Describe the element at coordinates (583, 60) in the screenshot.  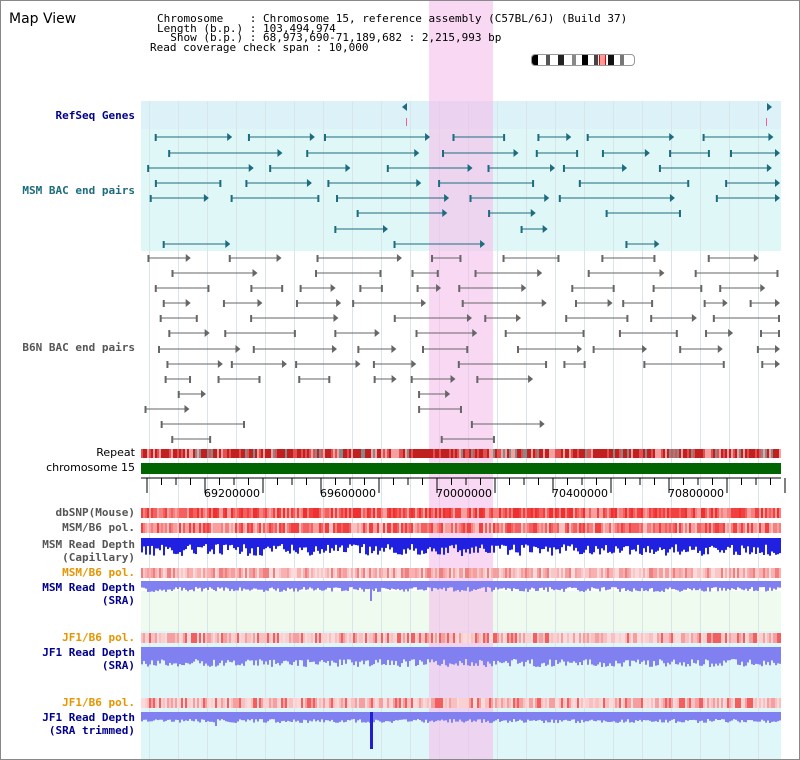
I see `chromosome-ideogram` at that location.